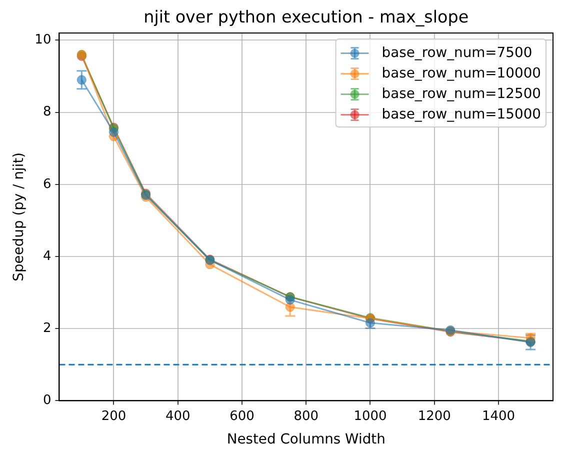  What do you see at coordinates (499, 416) in the screenshot?
I see `x-tick-label: 1400` at bounding box center [499, 416].